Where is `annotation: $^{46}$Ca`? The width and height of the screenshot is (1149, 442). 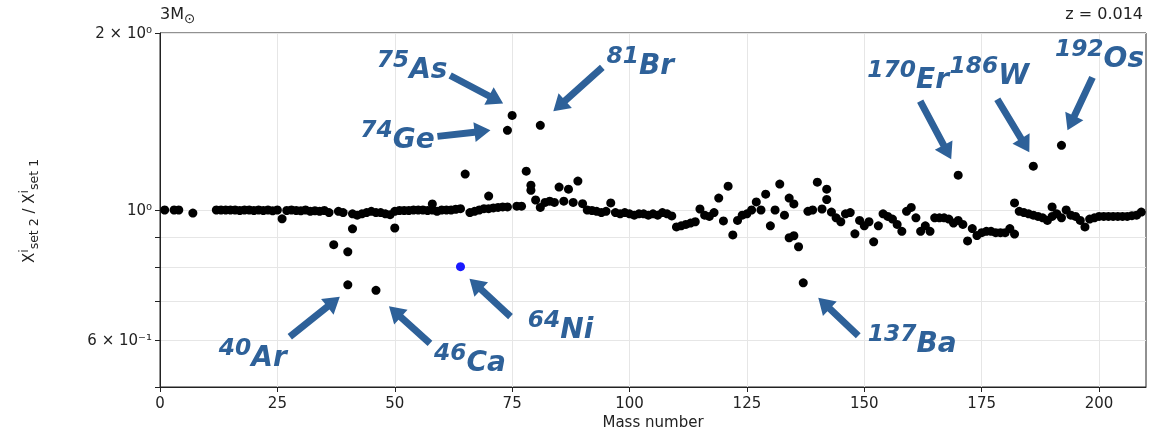 annotation: $^{46}$Ca is located at coordinates (470, 358).